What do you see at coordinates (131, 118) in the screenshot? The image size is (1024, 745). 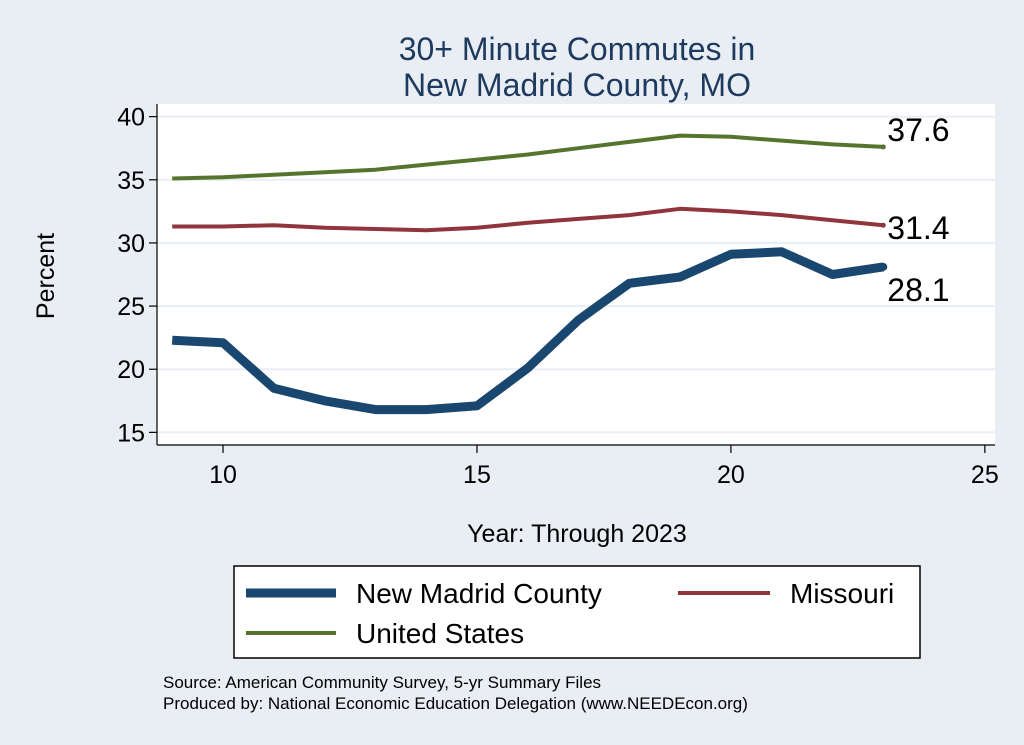 I see `y-tick-label-40: 40` at bounding box center [131, 118].